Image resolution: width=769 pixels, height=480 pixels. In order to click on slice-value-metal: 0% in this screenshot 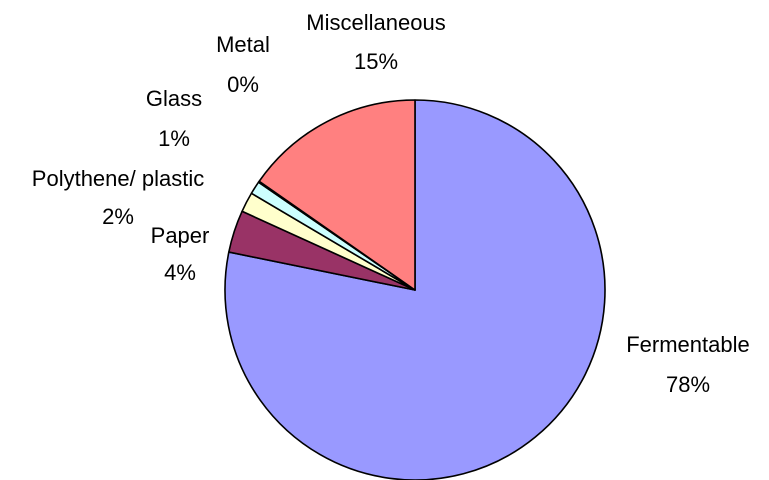, I will do `click(243, 84)`.